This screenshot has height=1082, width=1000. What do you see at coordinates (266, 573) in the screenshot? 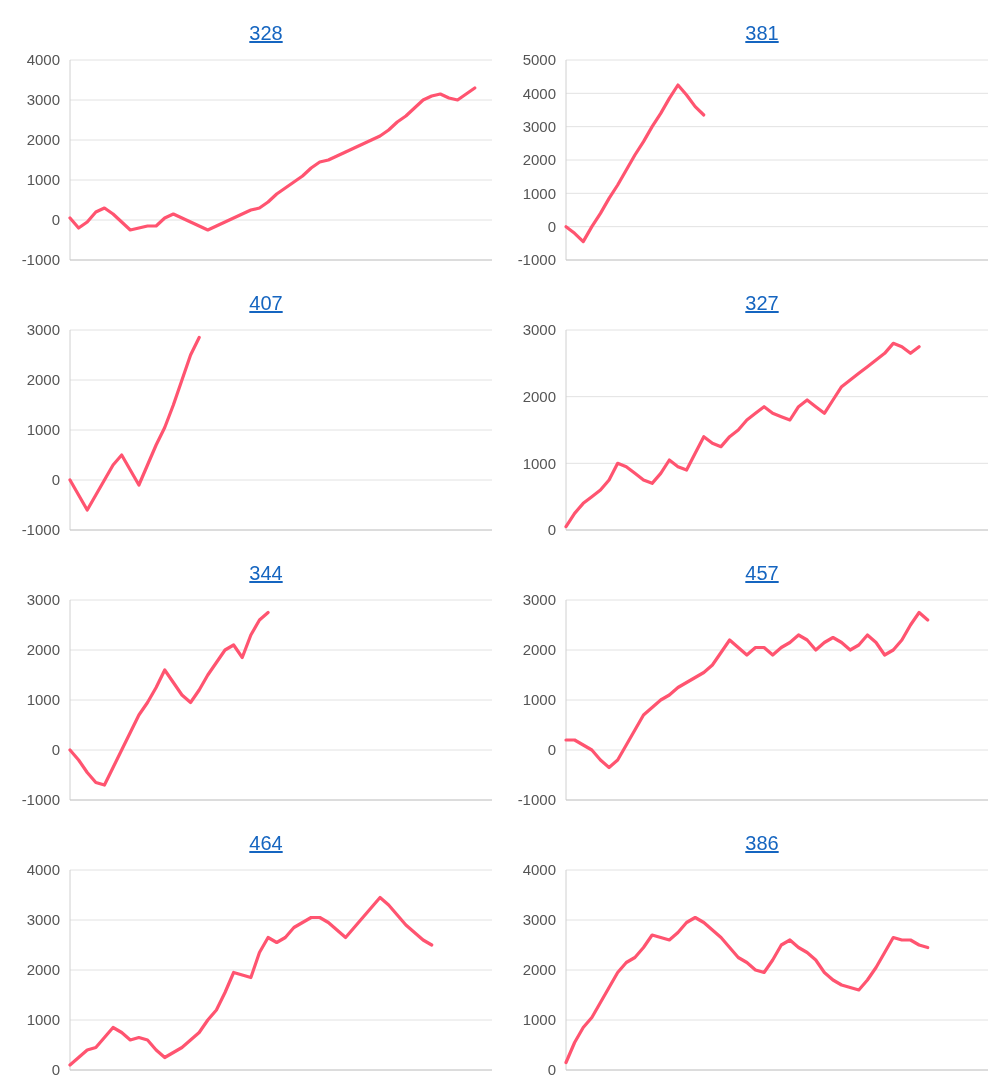
I see `chart-title: 344` at bounding box center [266, 573].